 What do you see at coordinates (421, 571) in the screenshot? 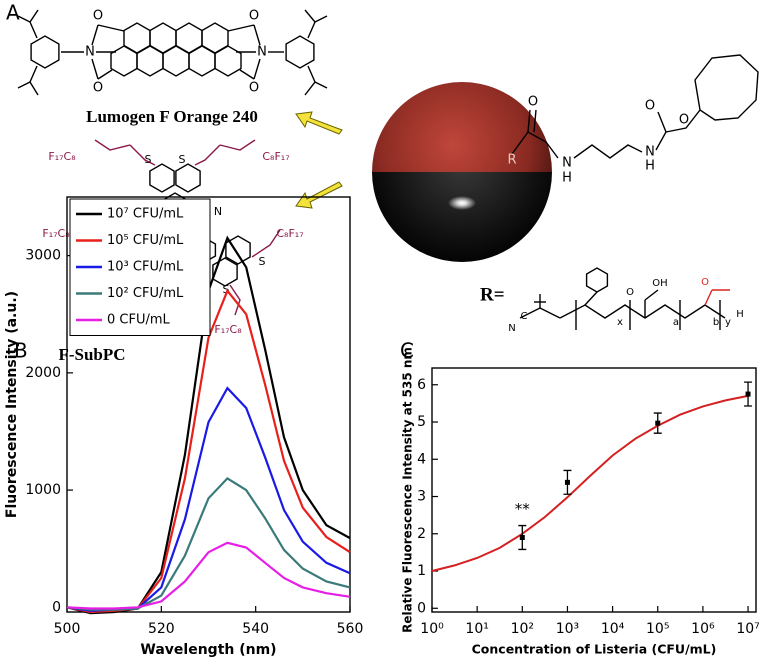
I see `y-tick-label: 1` at bounding box center [421, 571].